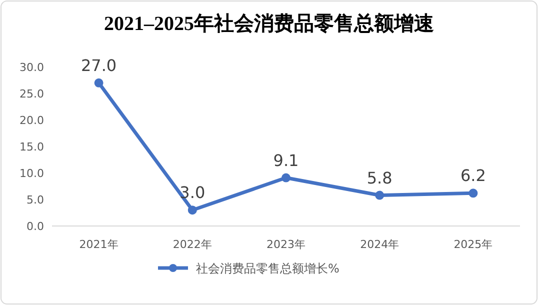  I want to click on y-tick-label: 30.0, so click(32, 67).